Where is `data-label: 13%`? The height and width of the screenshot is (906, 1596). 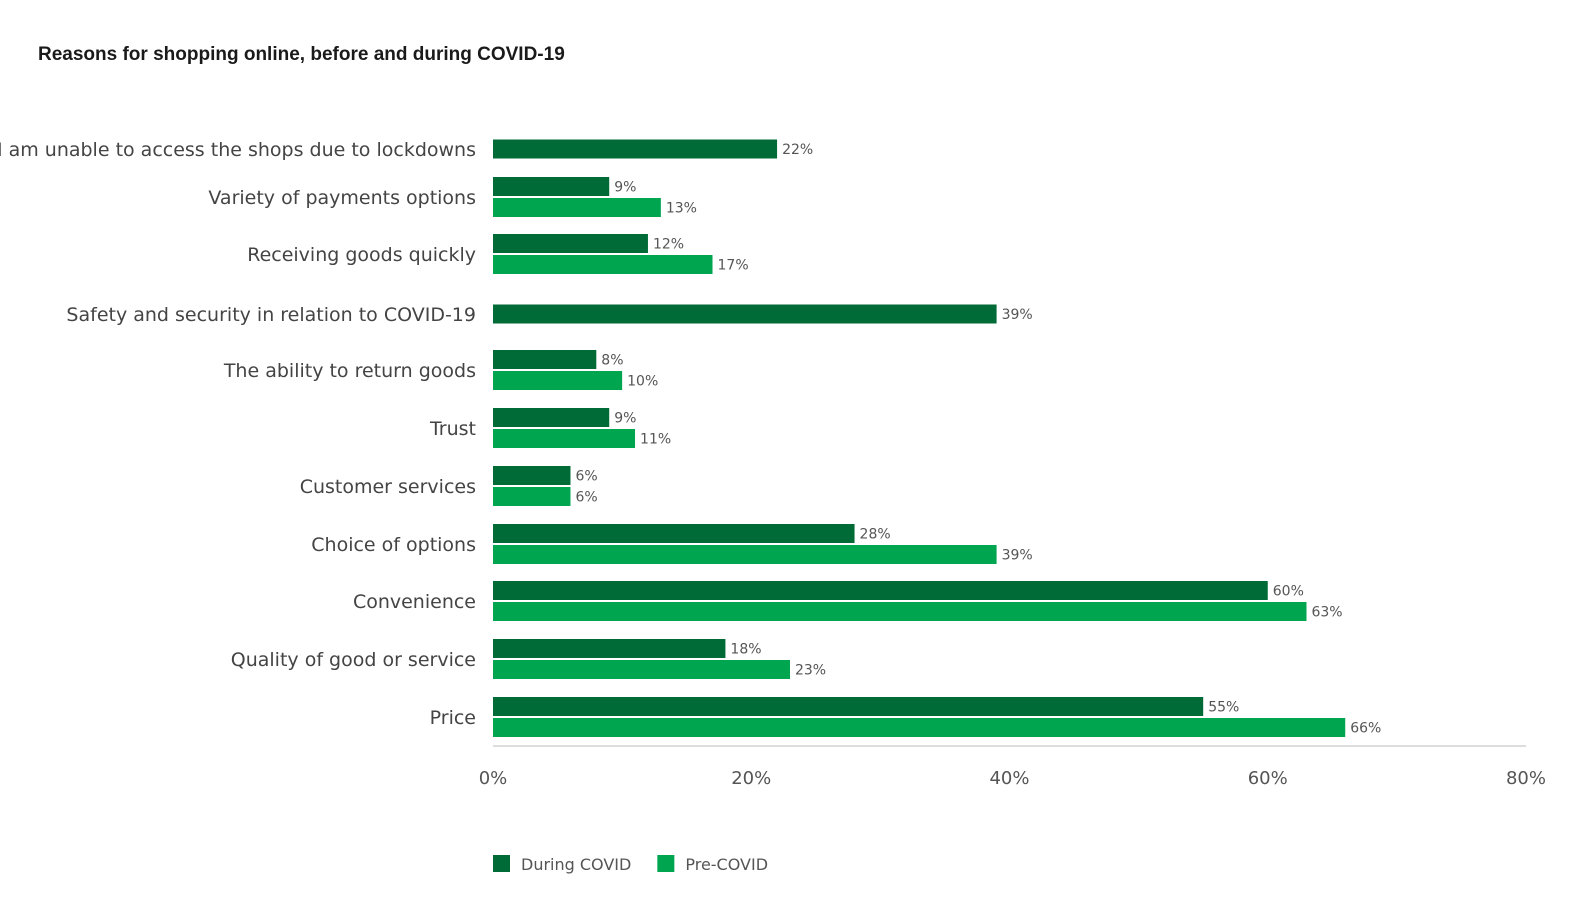 data-label: 13% is located at coordinates (681, 209).